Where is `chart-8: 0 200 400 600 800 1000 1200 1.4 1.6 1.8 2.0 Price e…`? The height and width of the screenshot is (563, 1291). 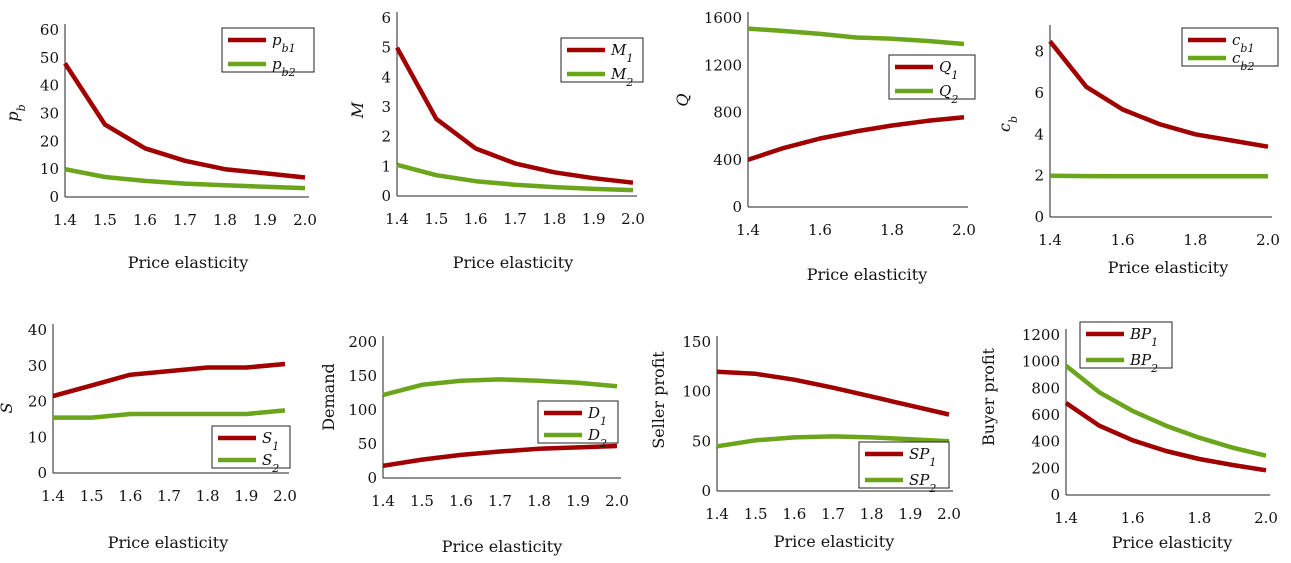
chart-8: 0 200 400 600 800 1000 1200 1.4 1.6 1.8 2.0 Price e… is located at coordinates (1128, 436).